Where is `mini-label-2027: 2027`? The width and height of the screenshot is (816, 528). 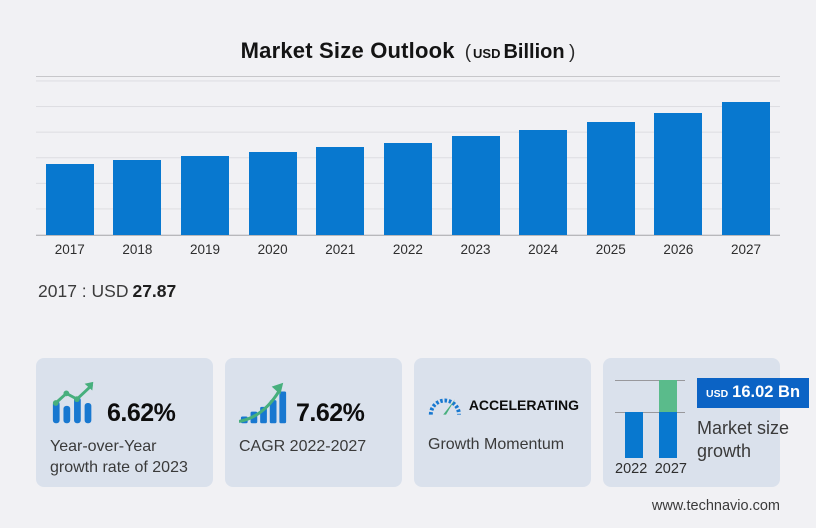
mini-label-2027: 2027 is located at coordinates (670, 469).